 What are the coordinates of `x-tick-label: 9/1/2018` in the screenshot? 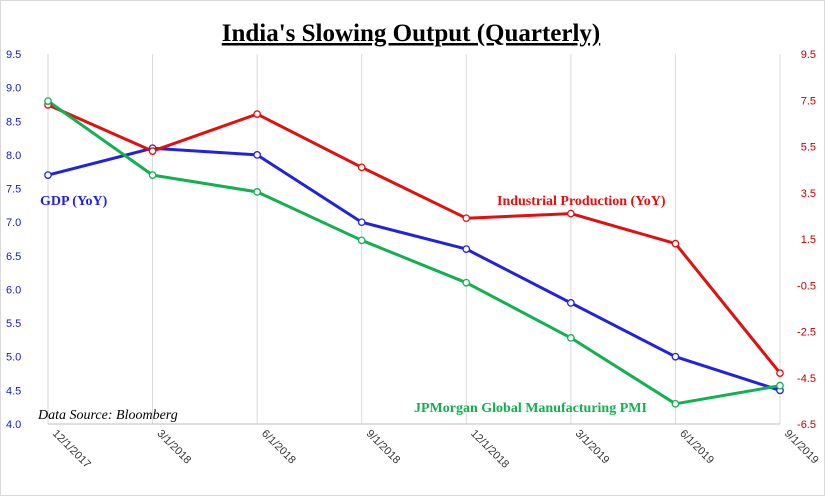 It's located at (383, 447).